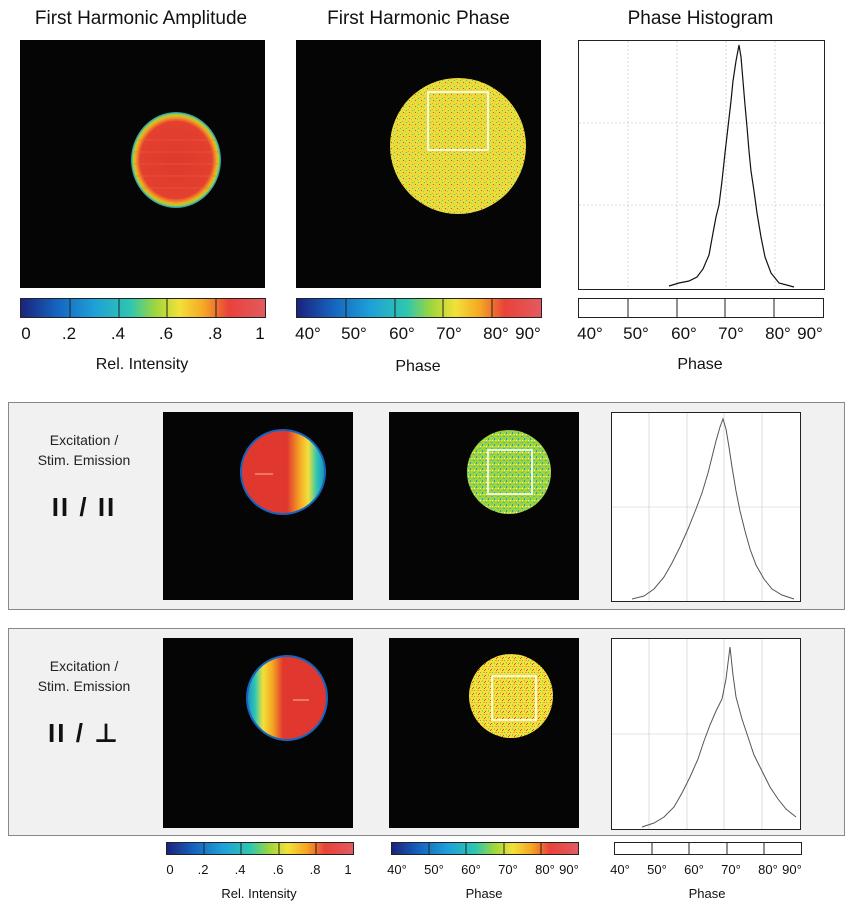 The width and height of the screenshot is (845, 905). I want to click on phase-axis-label-top: Phase, so click(418, 366).